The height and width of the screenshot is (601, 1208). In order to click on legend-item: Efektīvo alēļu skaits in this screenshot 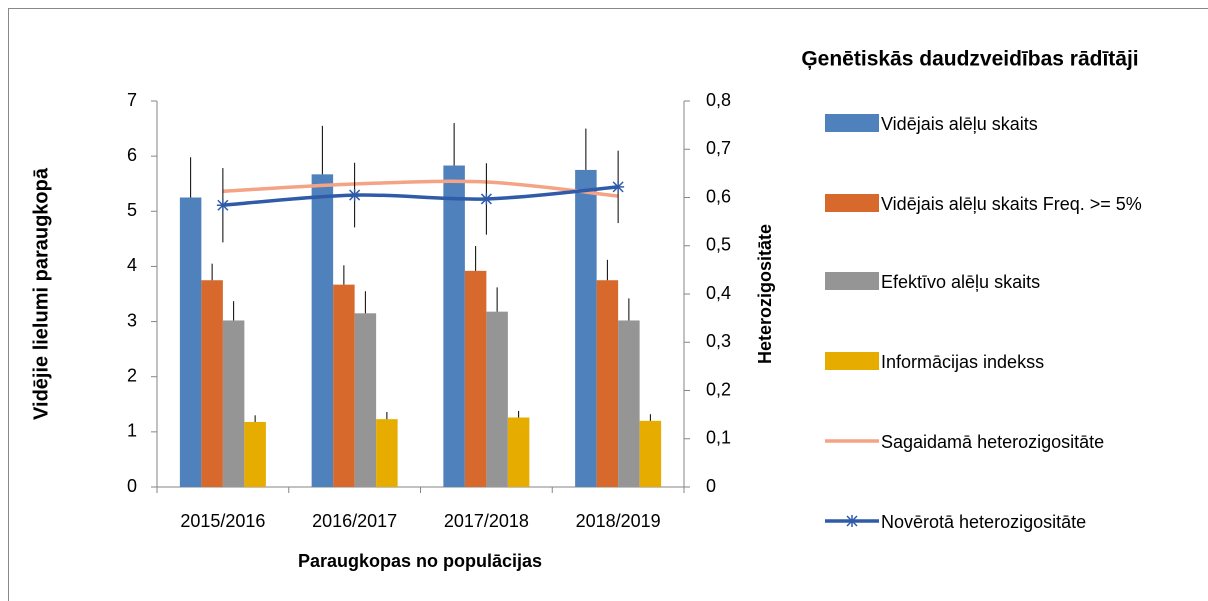, I will do `click(1010, 282)`.